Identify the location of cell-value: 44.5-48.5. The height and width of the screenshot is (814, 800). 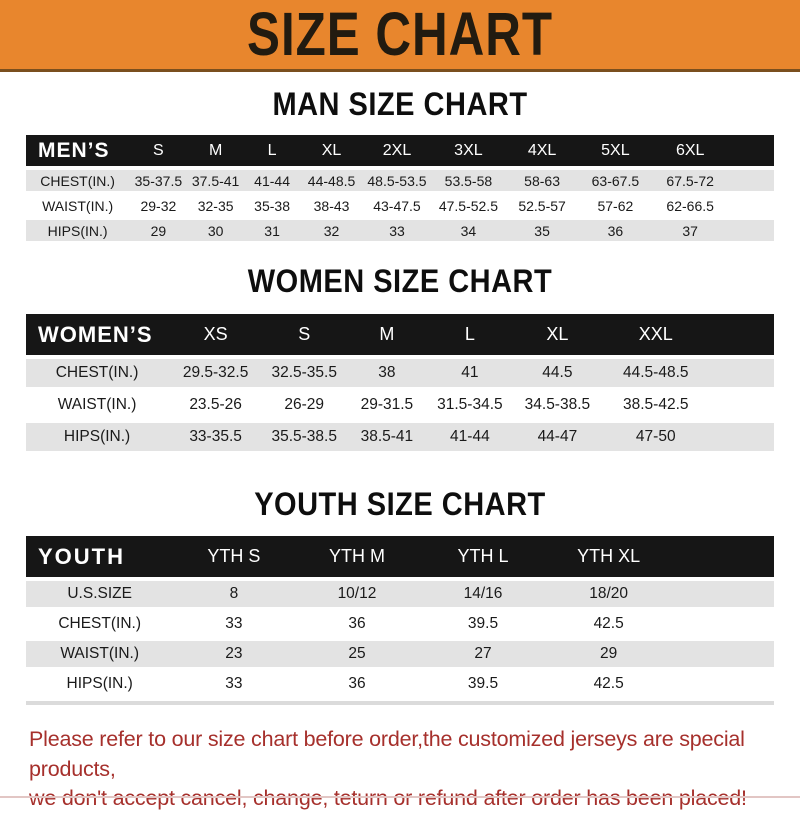
(656, 373).